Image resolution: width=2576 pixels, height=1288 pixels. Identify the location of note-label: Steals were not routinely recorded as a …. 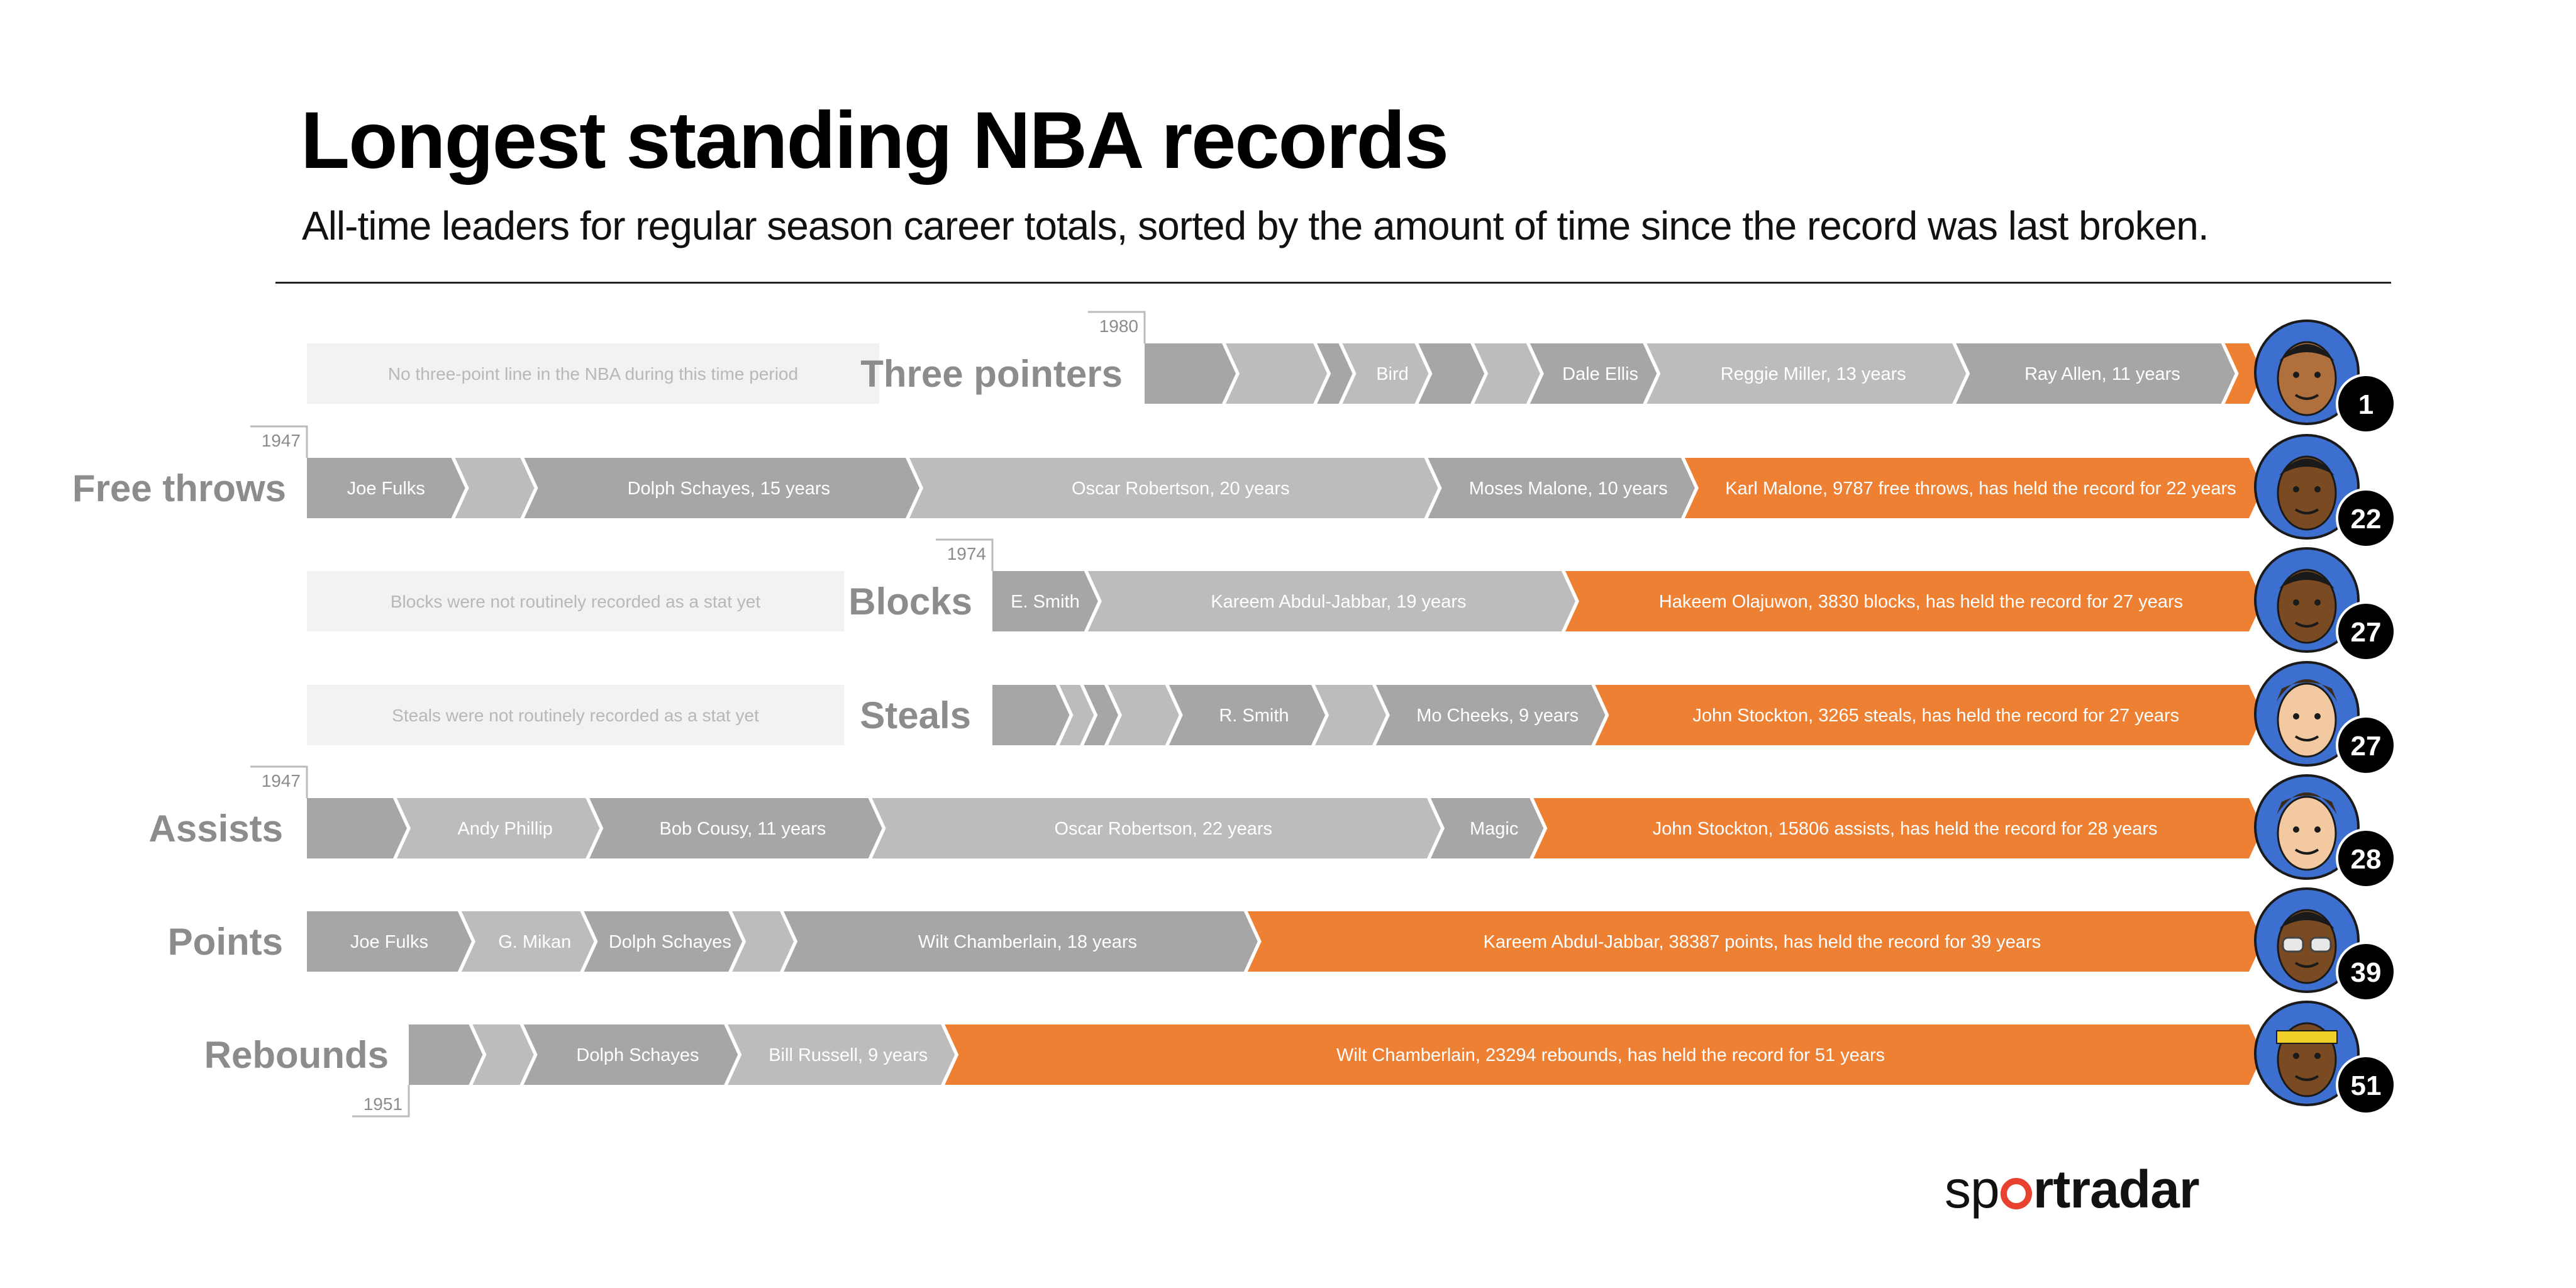
(575, 715).